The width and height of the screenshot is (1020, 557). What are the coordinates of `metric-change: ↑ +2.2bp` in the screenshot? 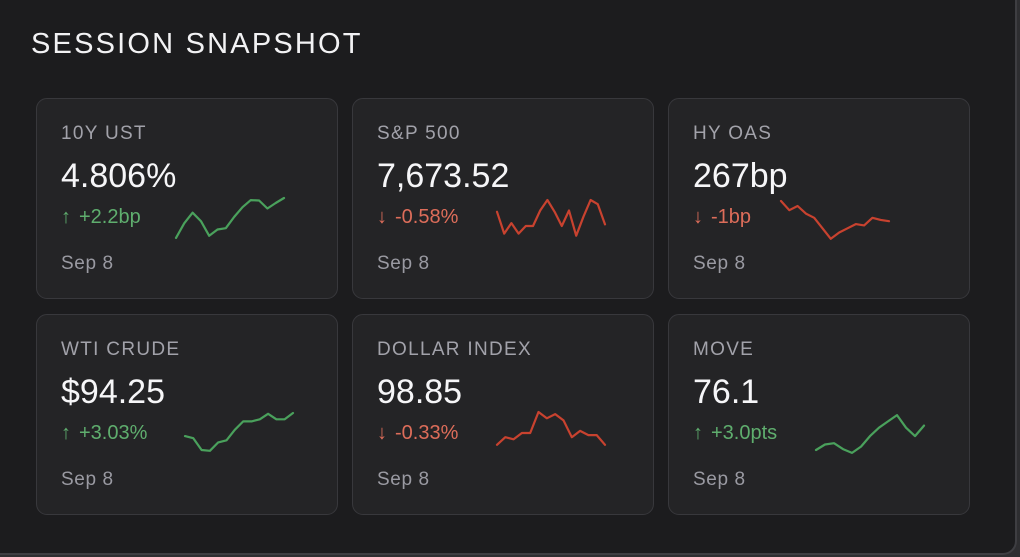 It's located at (101, 217).